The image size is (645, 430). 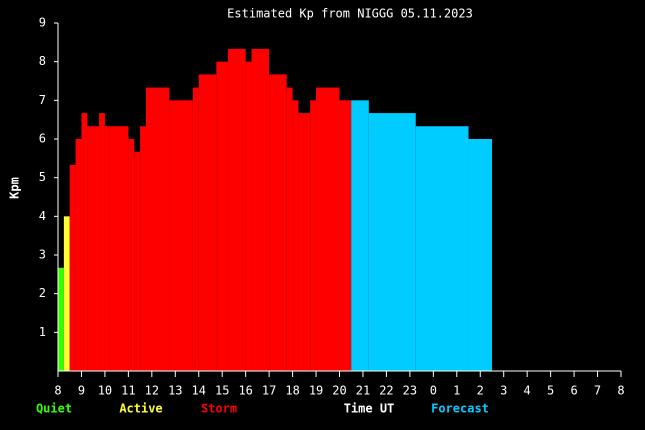 What do you see at coordinates (42, 216) in the screenshot?
I see `y-tick-label: 4` at bounding box center [42, 216].